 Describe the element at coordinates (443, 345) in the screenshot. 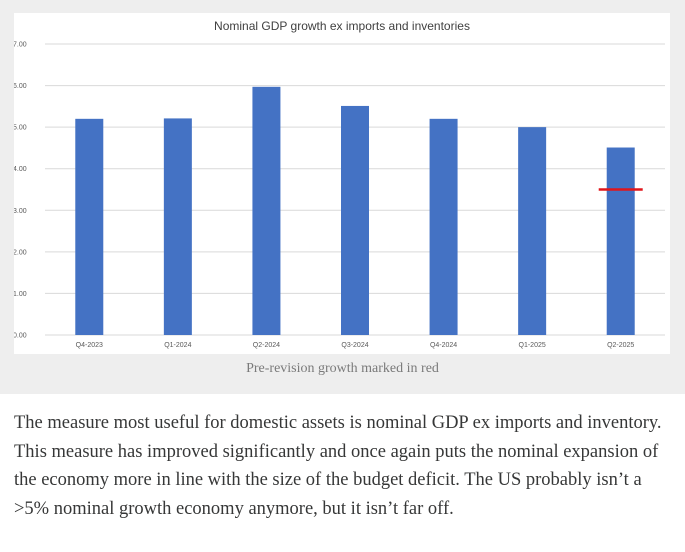

I see `x-tick-label: Q4-2024` at that location.